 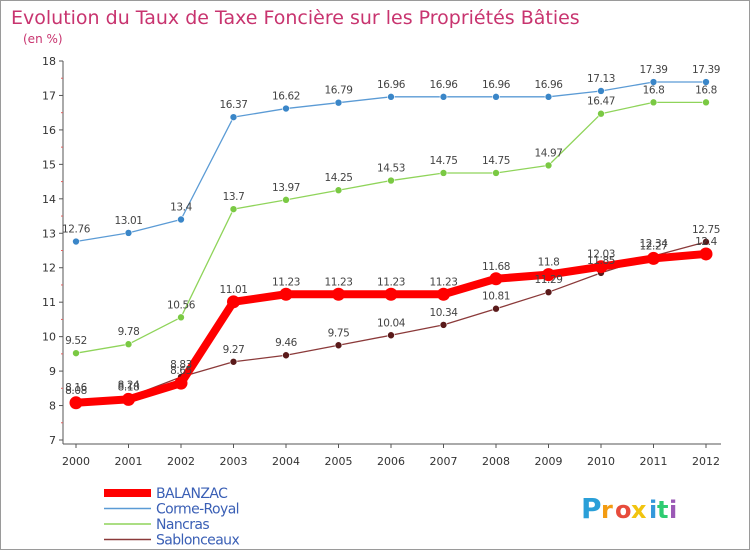 What do you see at coordinates (234, 350) in the screenshot?
I see `data-label-sablonceaux: 9.27` at bounding box center [234, 350].